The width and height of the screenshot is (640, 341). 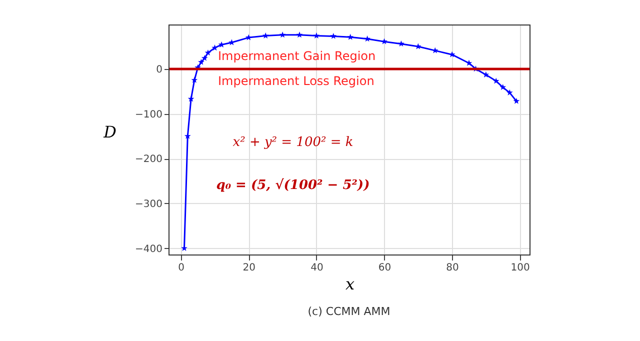 I want to click on annotation: x² + y² = 100² = k, so click(x=293, y=142).